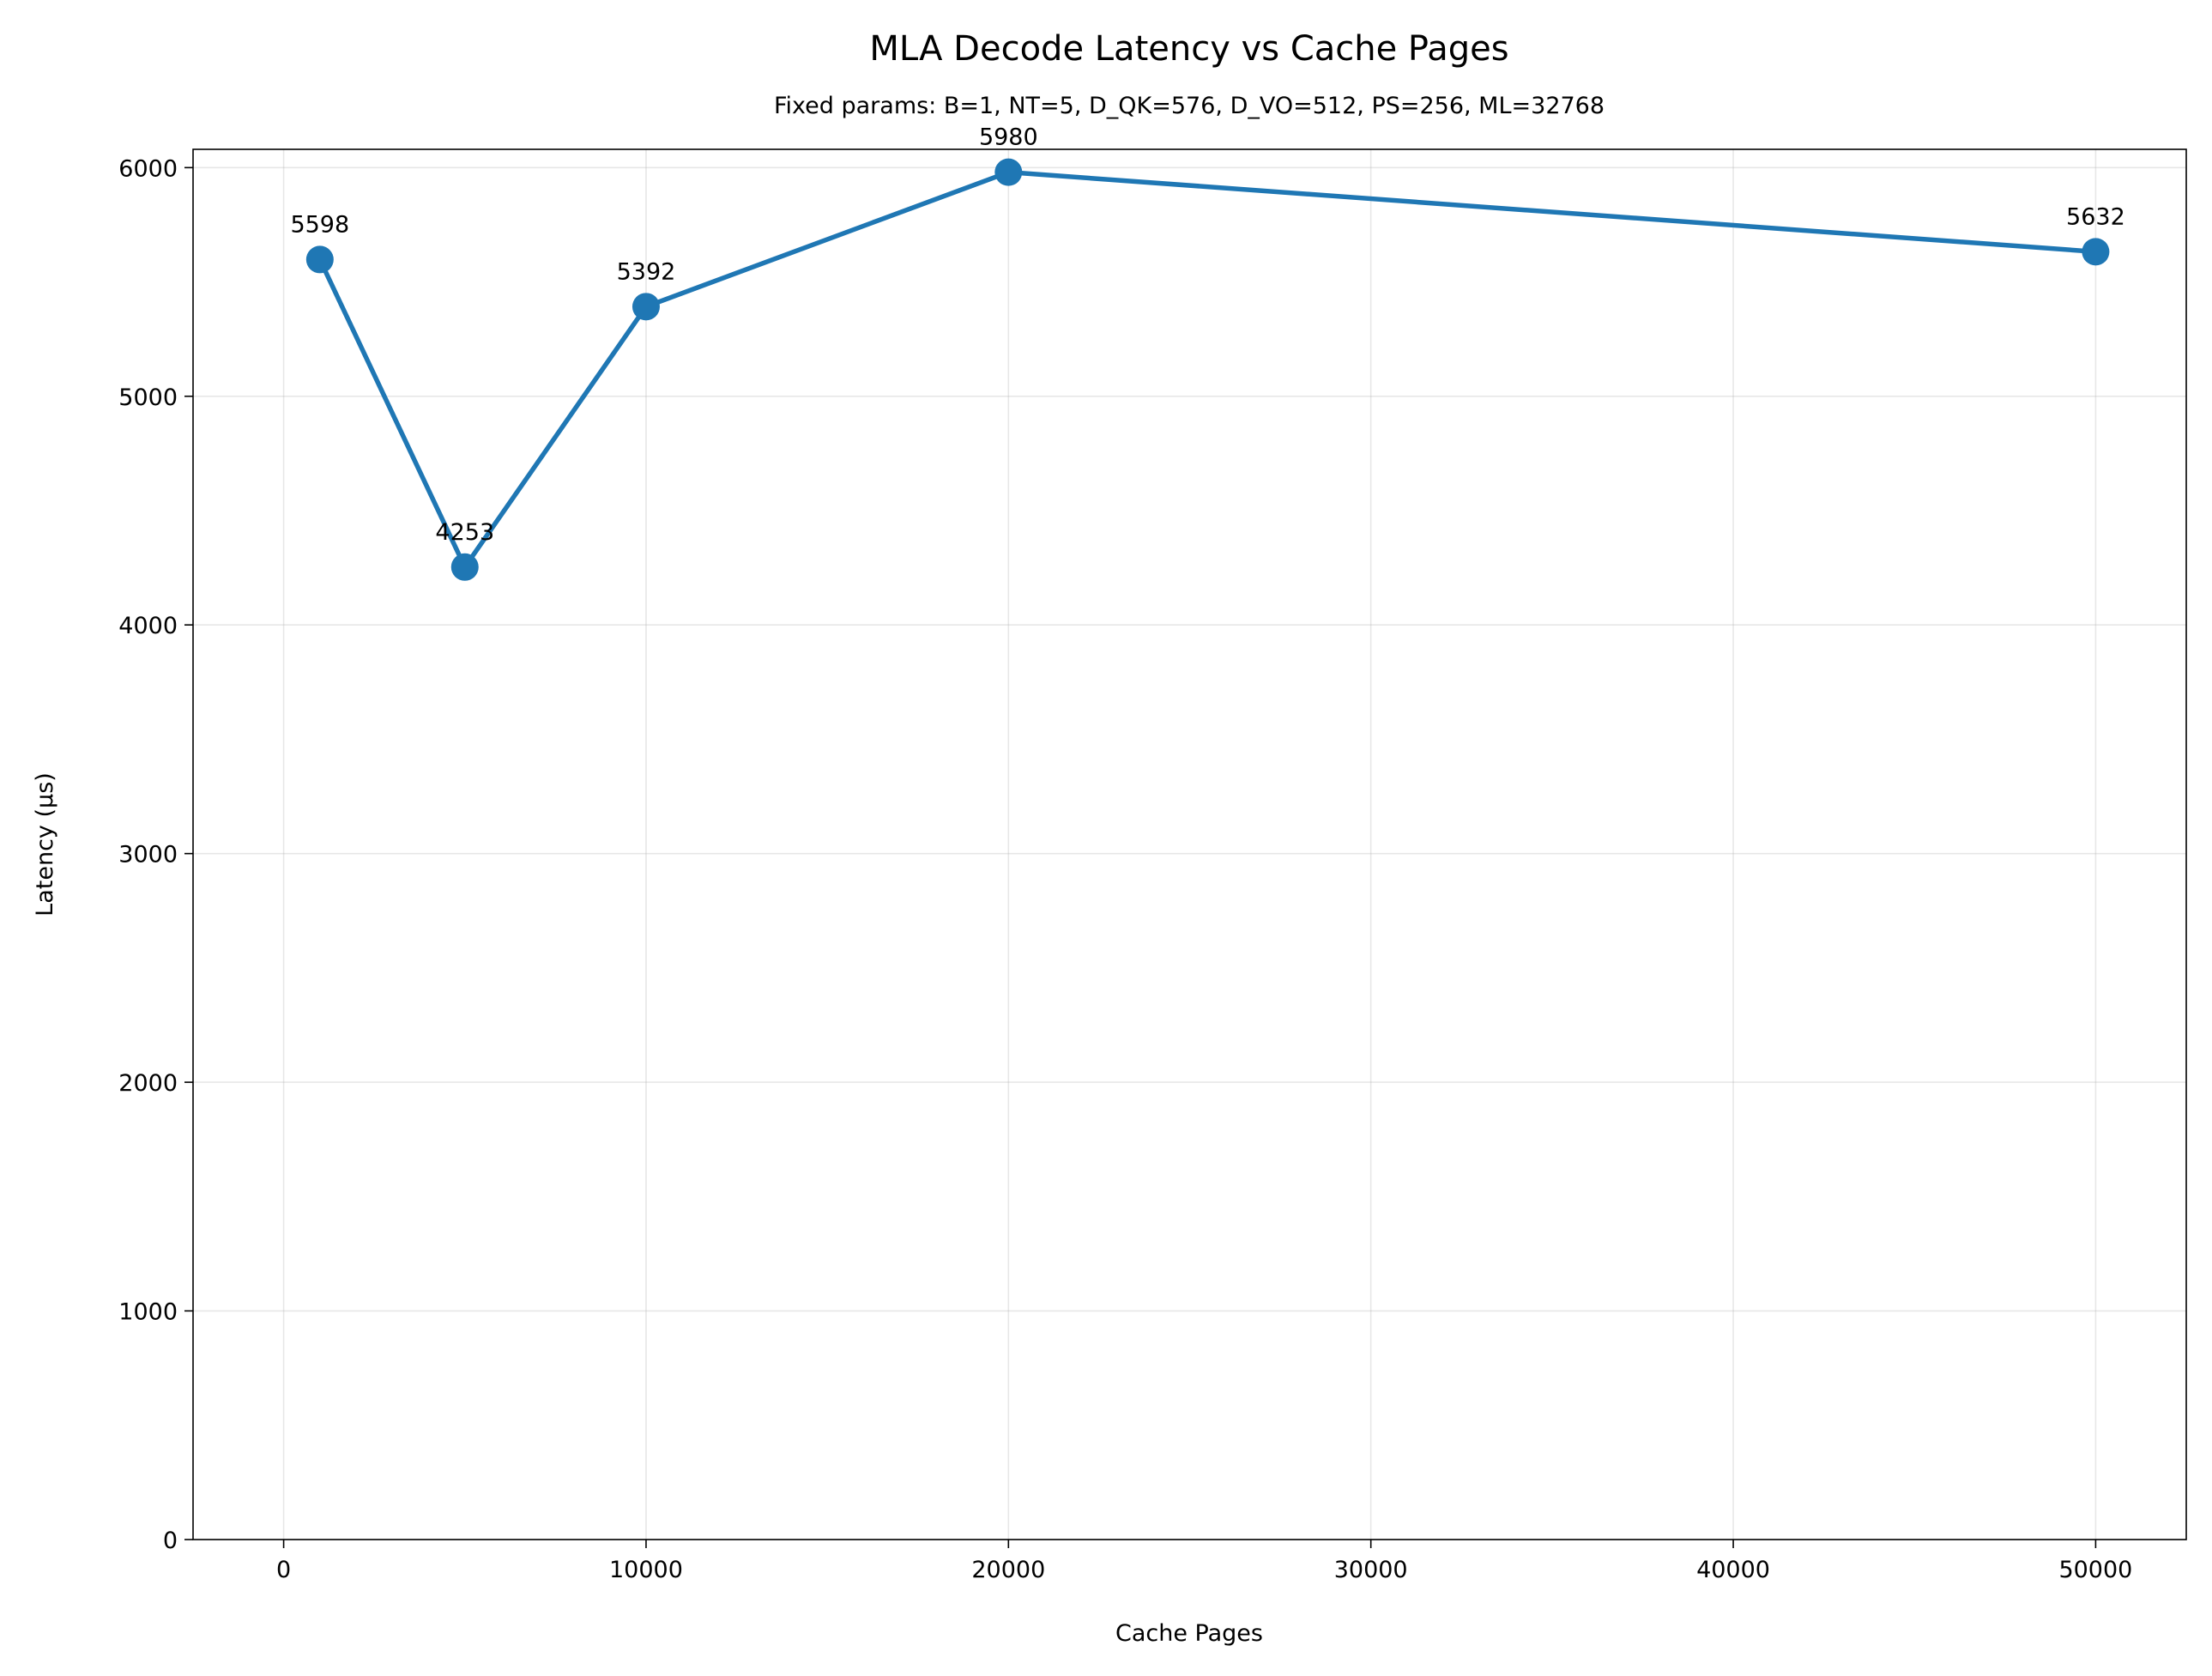  I want to click on data-label: 5980, so click(1008, 137).